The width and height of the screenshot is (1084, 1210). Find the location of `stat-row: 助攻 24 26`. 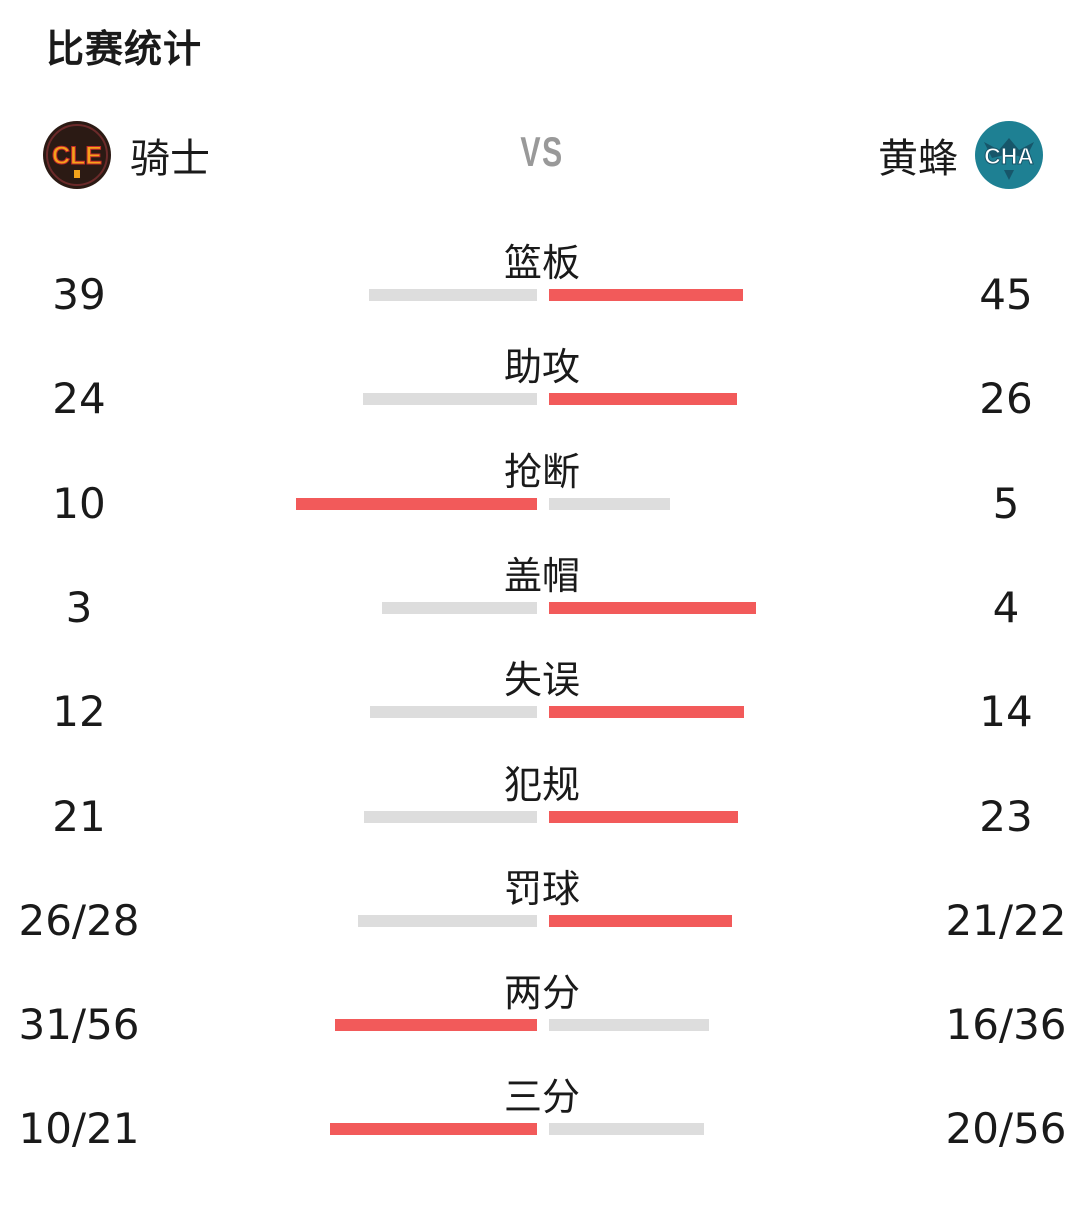

stat-row: 助攻 24 26 is located at coordinates (542, 386).